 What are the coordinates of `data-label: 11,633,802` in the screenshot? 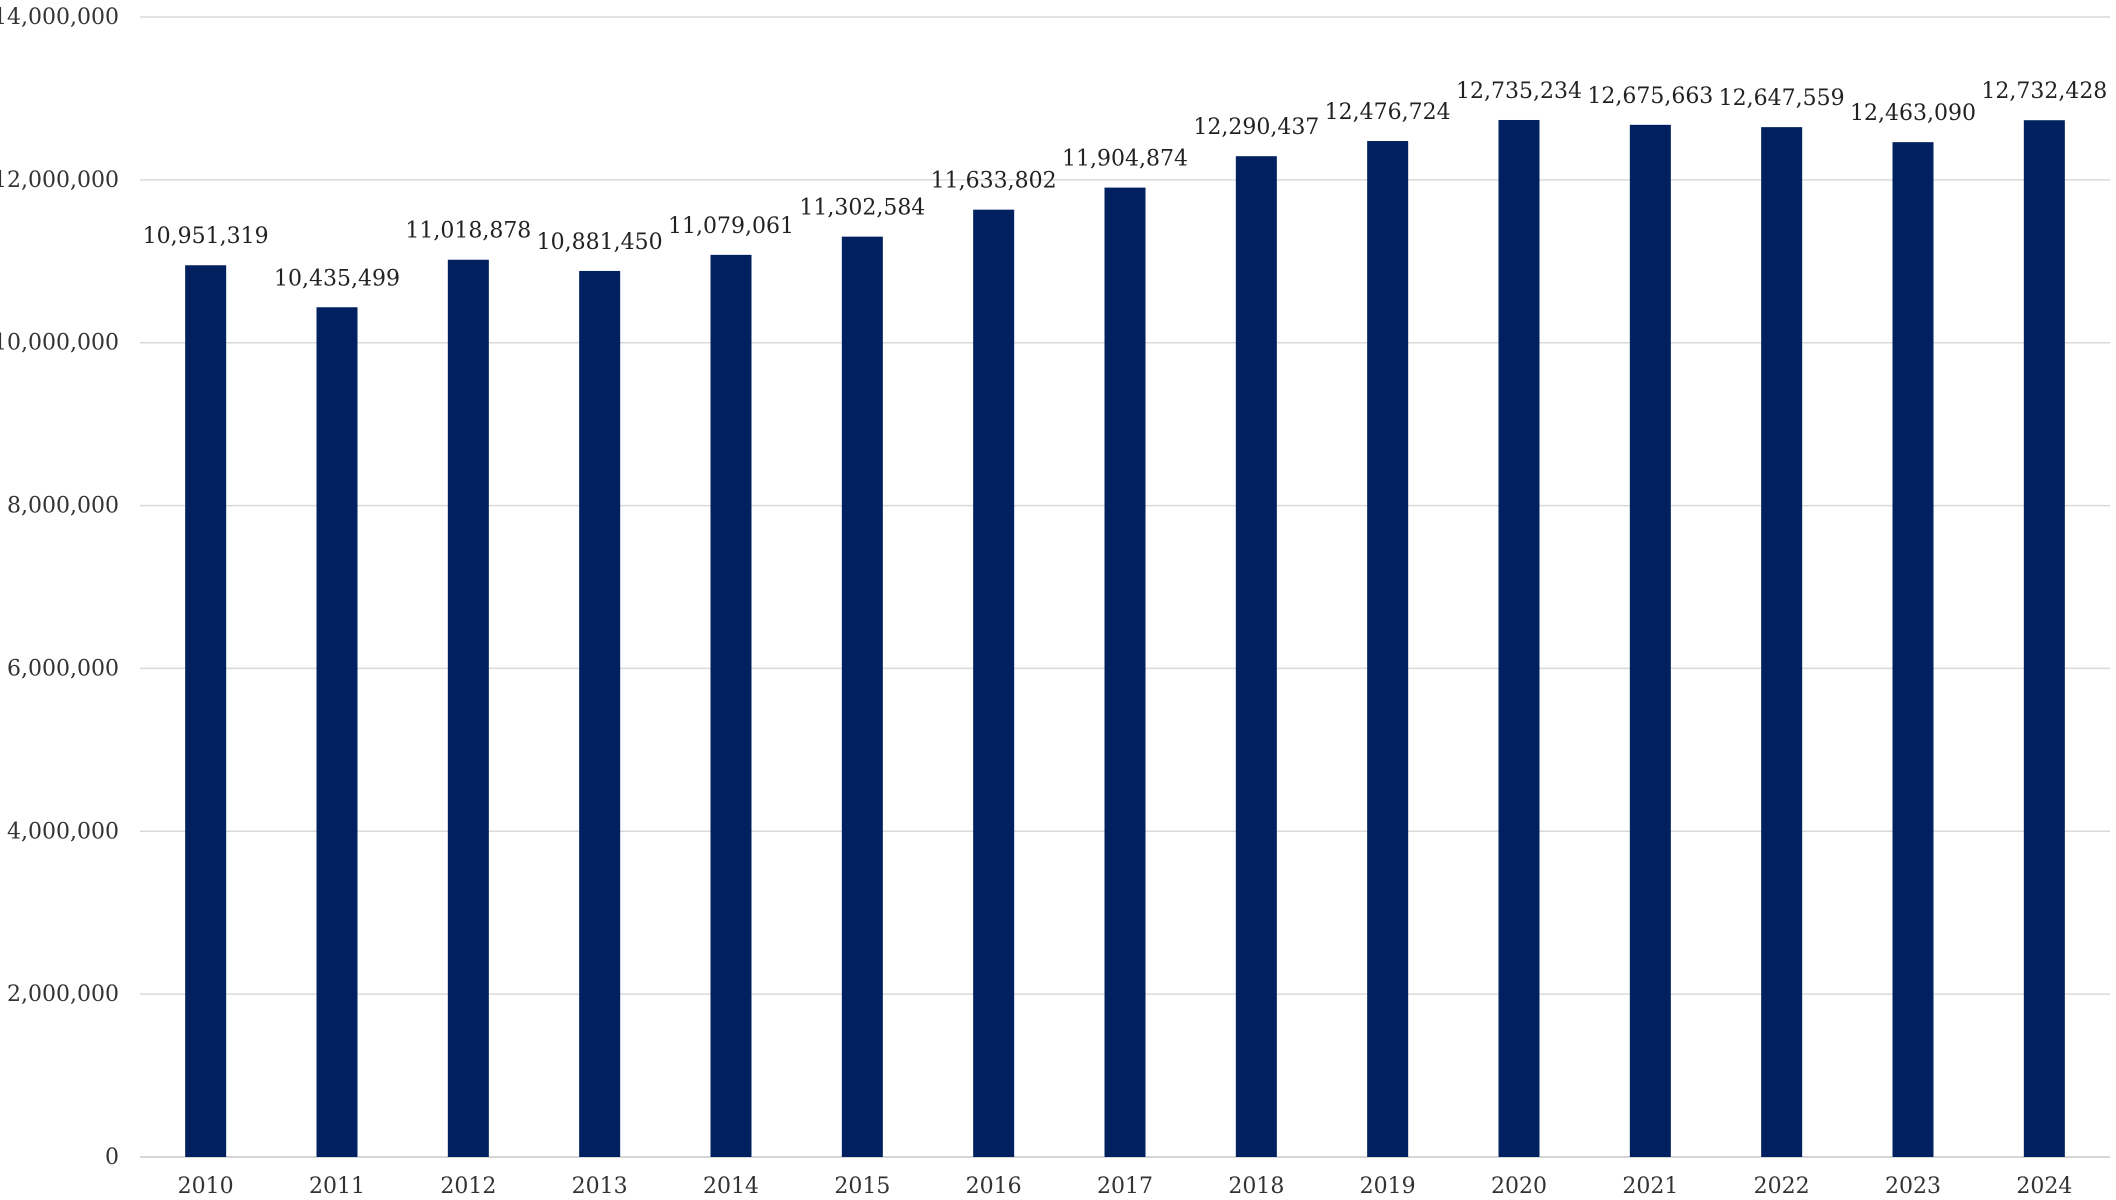 It's located at (994, 181).